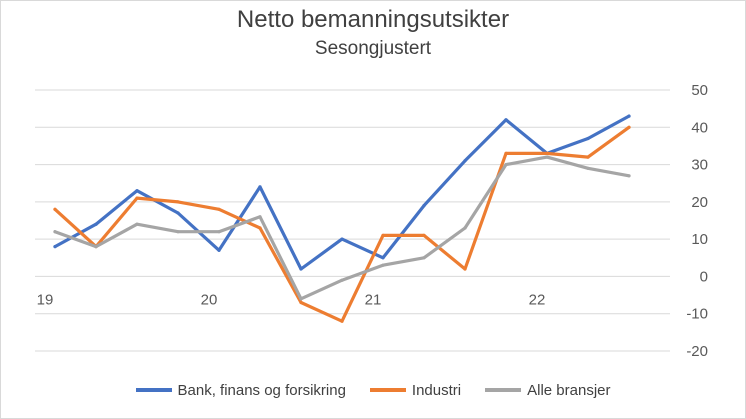  I want to click on y-tick-label: 20, so click(699, 202).